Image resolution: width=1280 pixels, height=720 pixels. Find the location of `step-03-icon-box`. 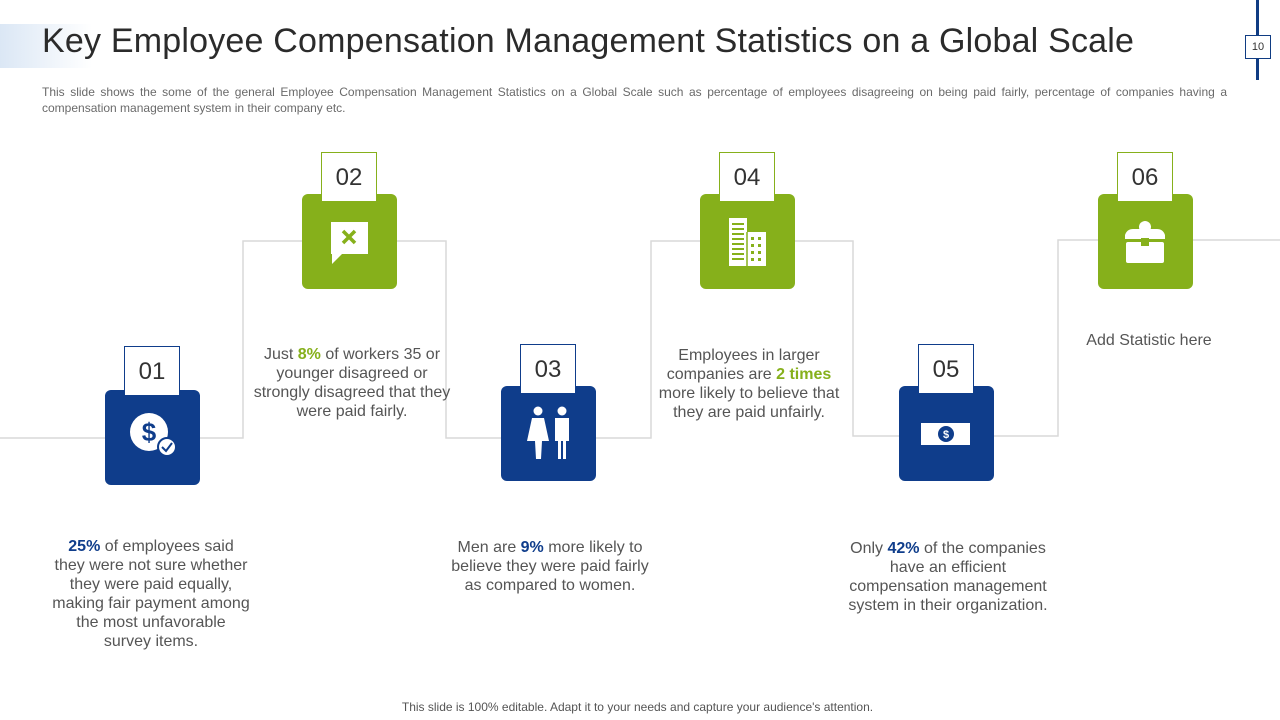

step-03-icon-box is located at coordinates (548, 433).